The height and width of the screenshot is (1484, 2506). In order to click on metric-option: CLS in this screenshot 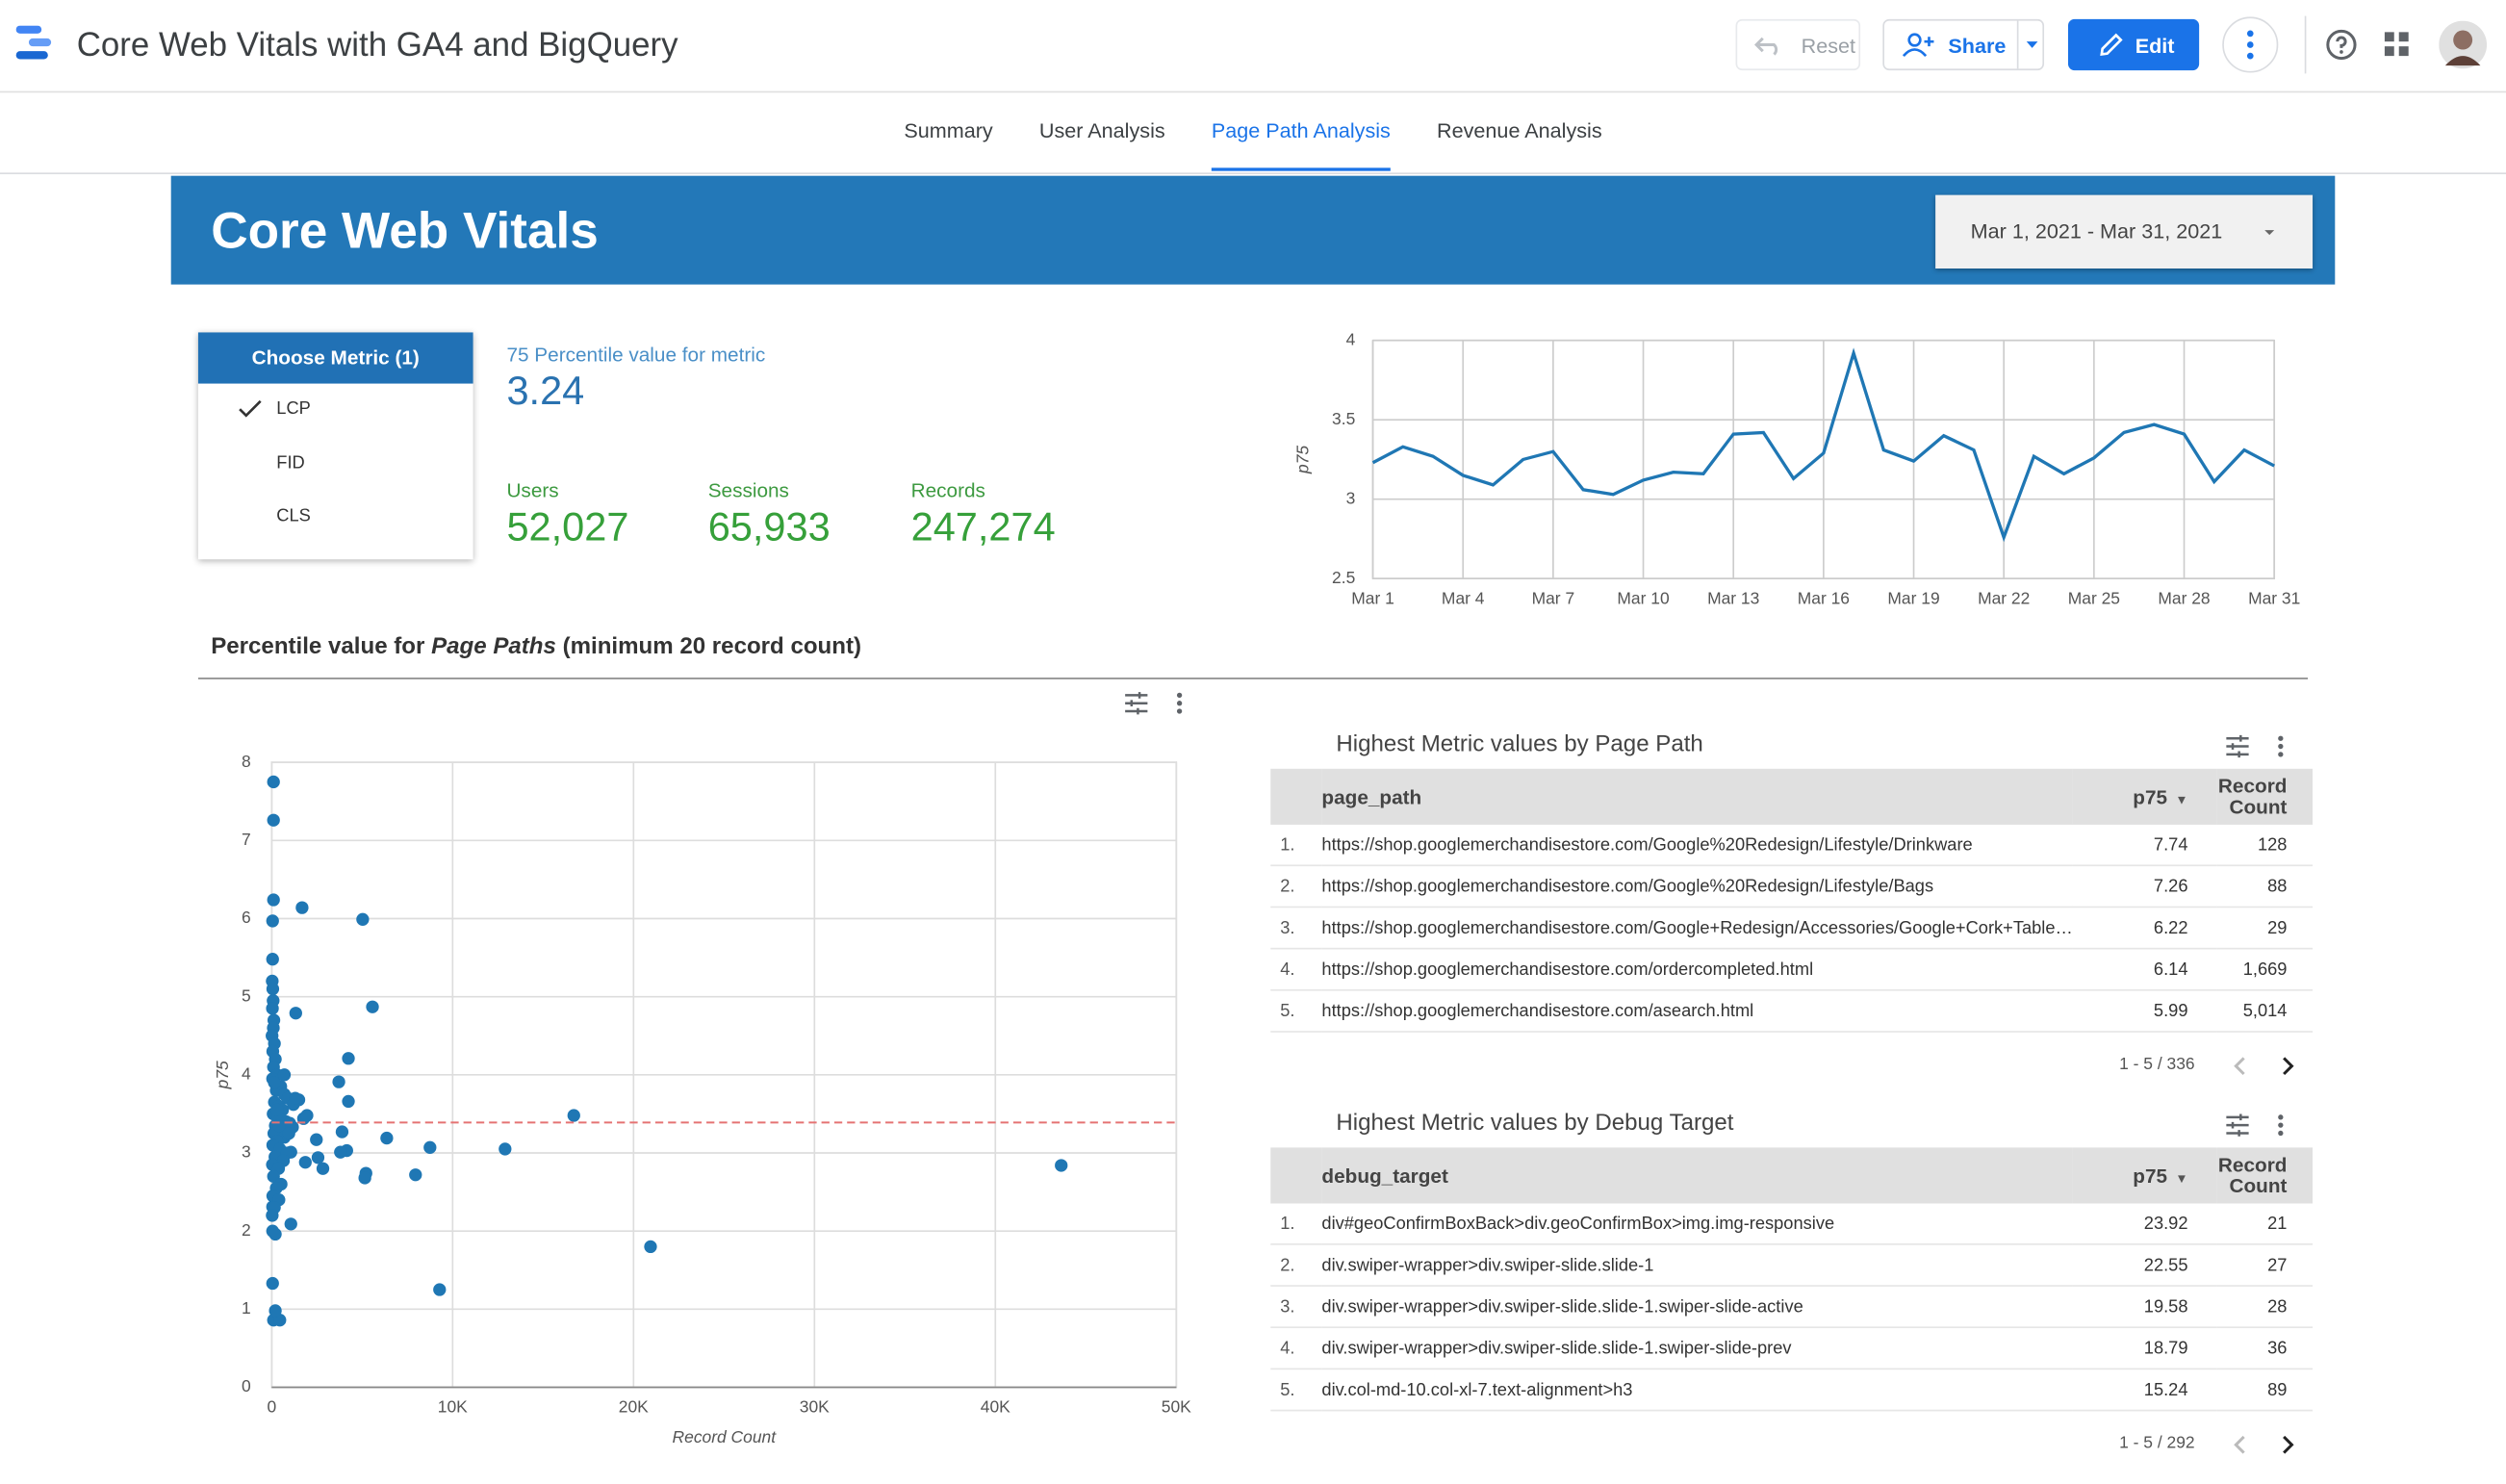, I will do `click(335, 516)`.